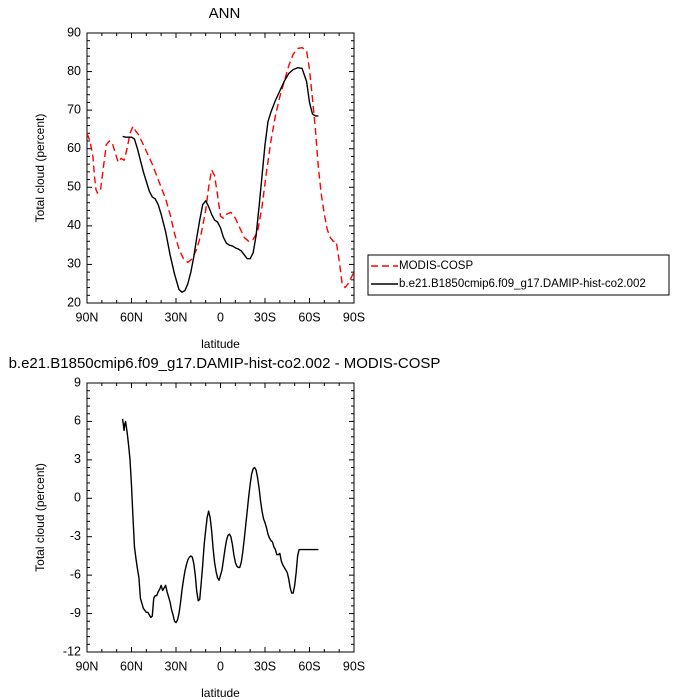 This screenshot has height=700, width=700. Describe the element at coordinates (74, 264) in the screenshot. I see `y-tick-label: 30` at that location.